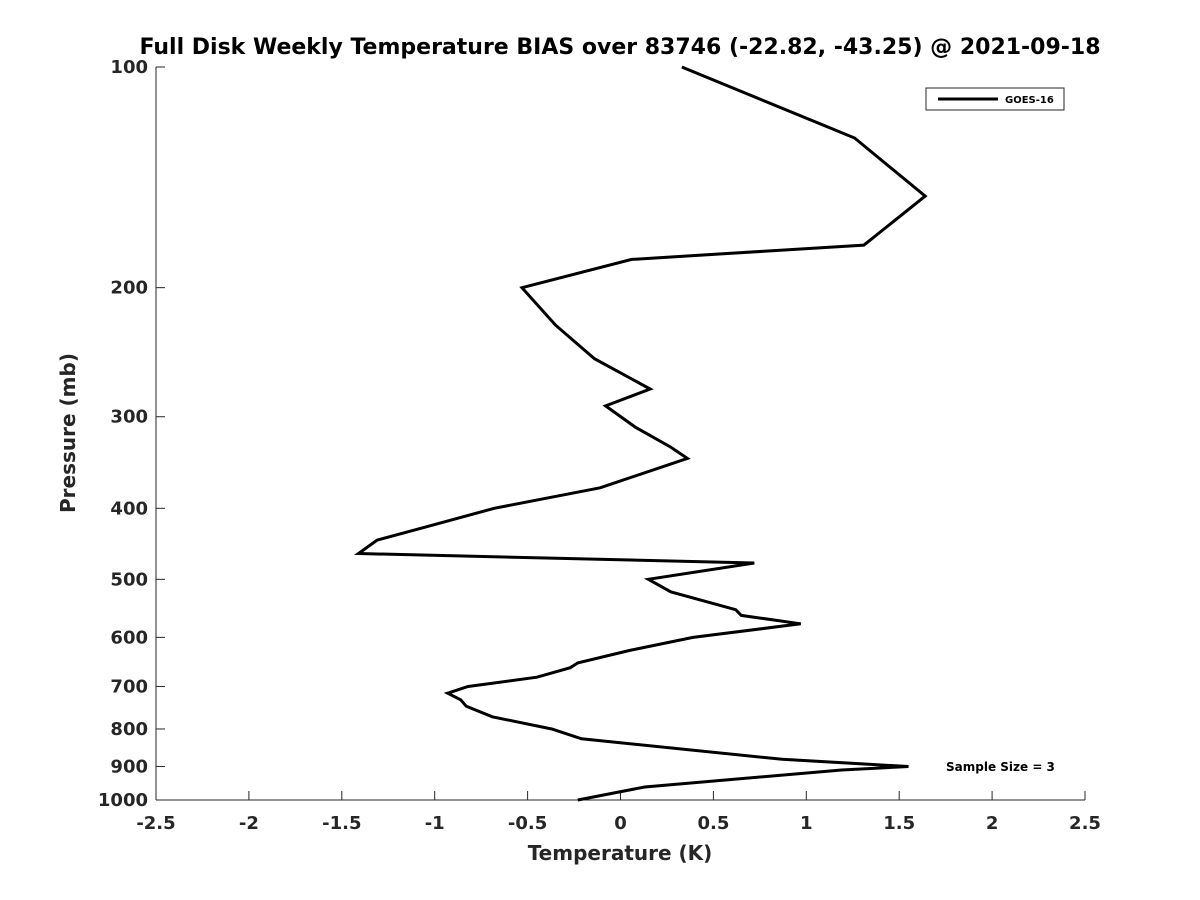 The width and height of the screenshot is (1200, 900). What do you see at coordinates (435, 823) in the screenshot?
I see `x-tick-label: -1` at bounding box center [435, 823].